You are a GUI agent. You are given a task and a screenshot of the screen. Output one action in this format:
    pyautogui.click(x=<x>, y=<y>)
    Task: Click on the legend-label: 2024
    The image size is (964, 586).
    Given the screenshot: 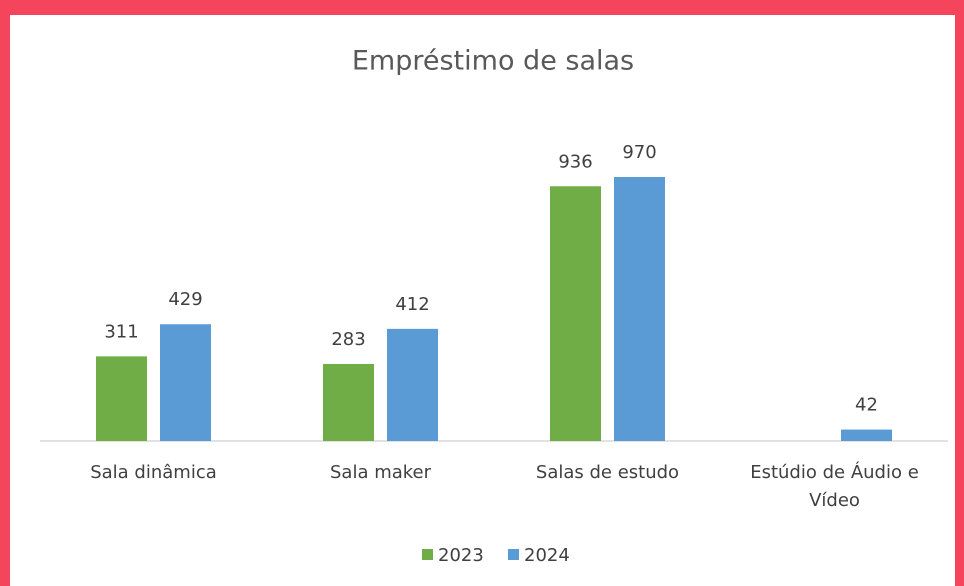 What is the action you would take?
    pyautogui.click(x=547, y=555)
    